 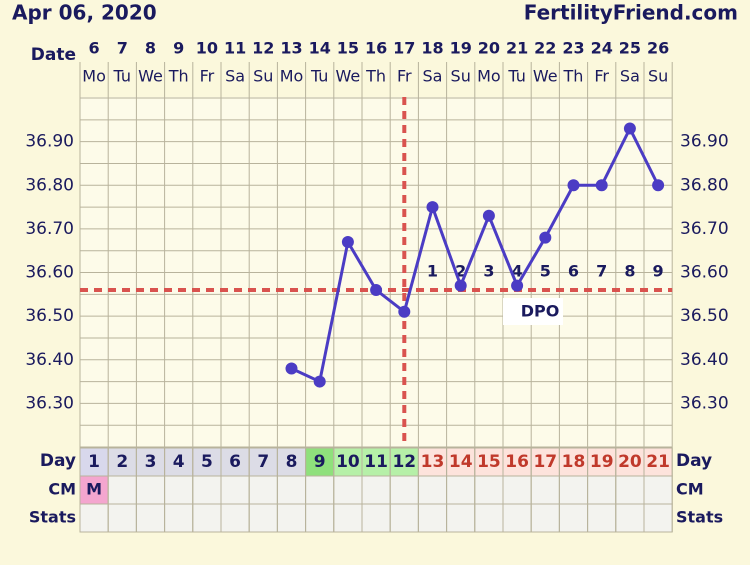 What do you see at coordinates (320, 48) in the screenshot?
I see `date-label: 14` at bounding box center [320, 48].